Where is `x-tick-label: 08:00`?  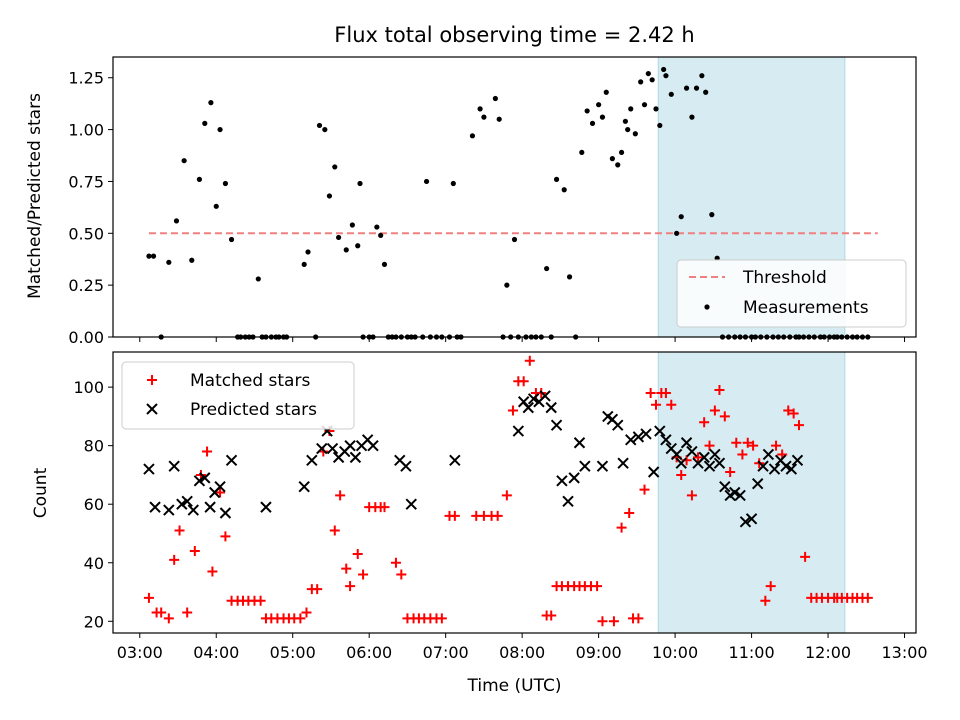
x-tick-label: 08:00 is located at coordinates (522, 652).